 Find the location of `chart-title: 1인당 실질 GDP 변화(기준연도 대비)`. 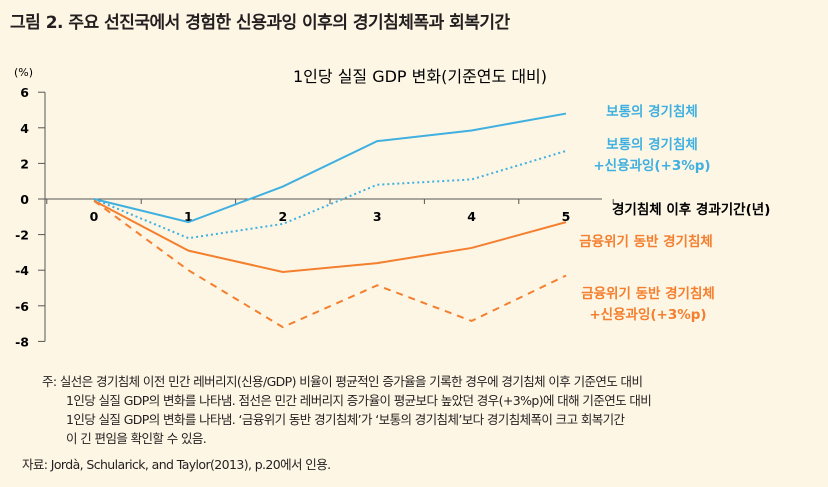

chart-title: 1인당 실질 GDP 변화(기준연도 대비) is located at coordinates (420, 76).